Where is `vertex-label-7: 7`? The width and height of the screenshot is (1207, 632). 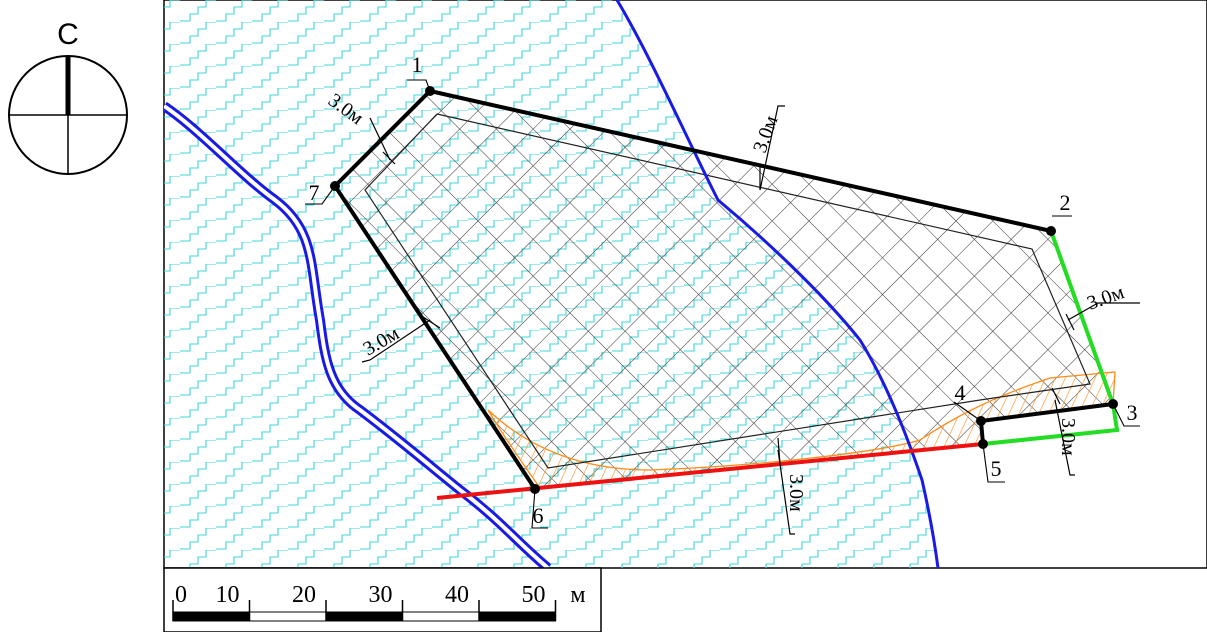
vertex-label-7: 7 is located at coordinates (314, 192).